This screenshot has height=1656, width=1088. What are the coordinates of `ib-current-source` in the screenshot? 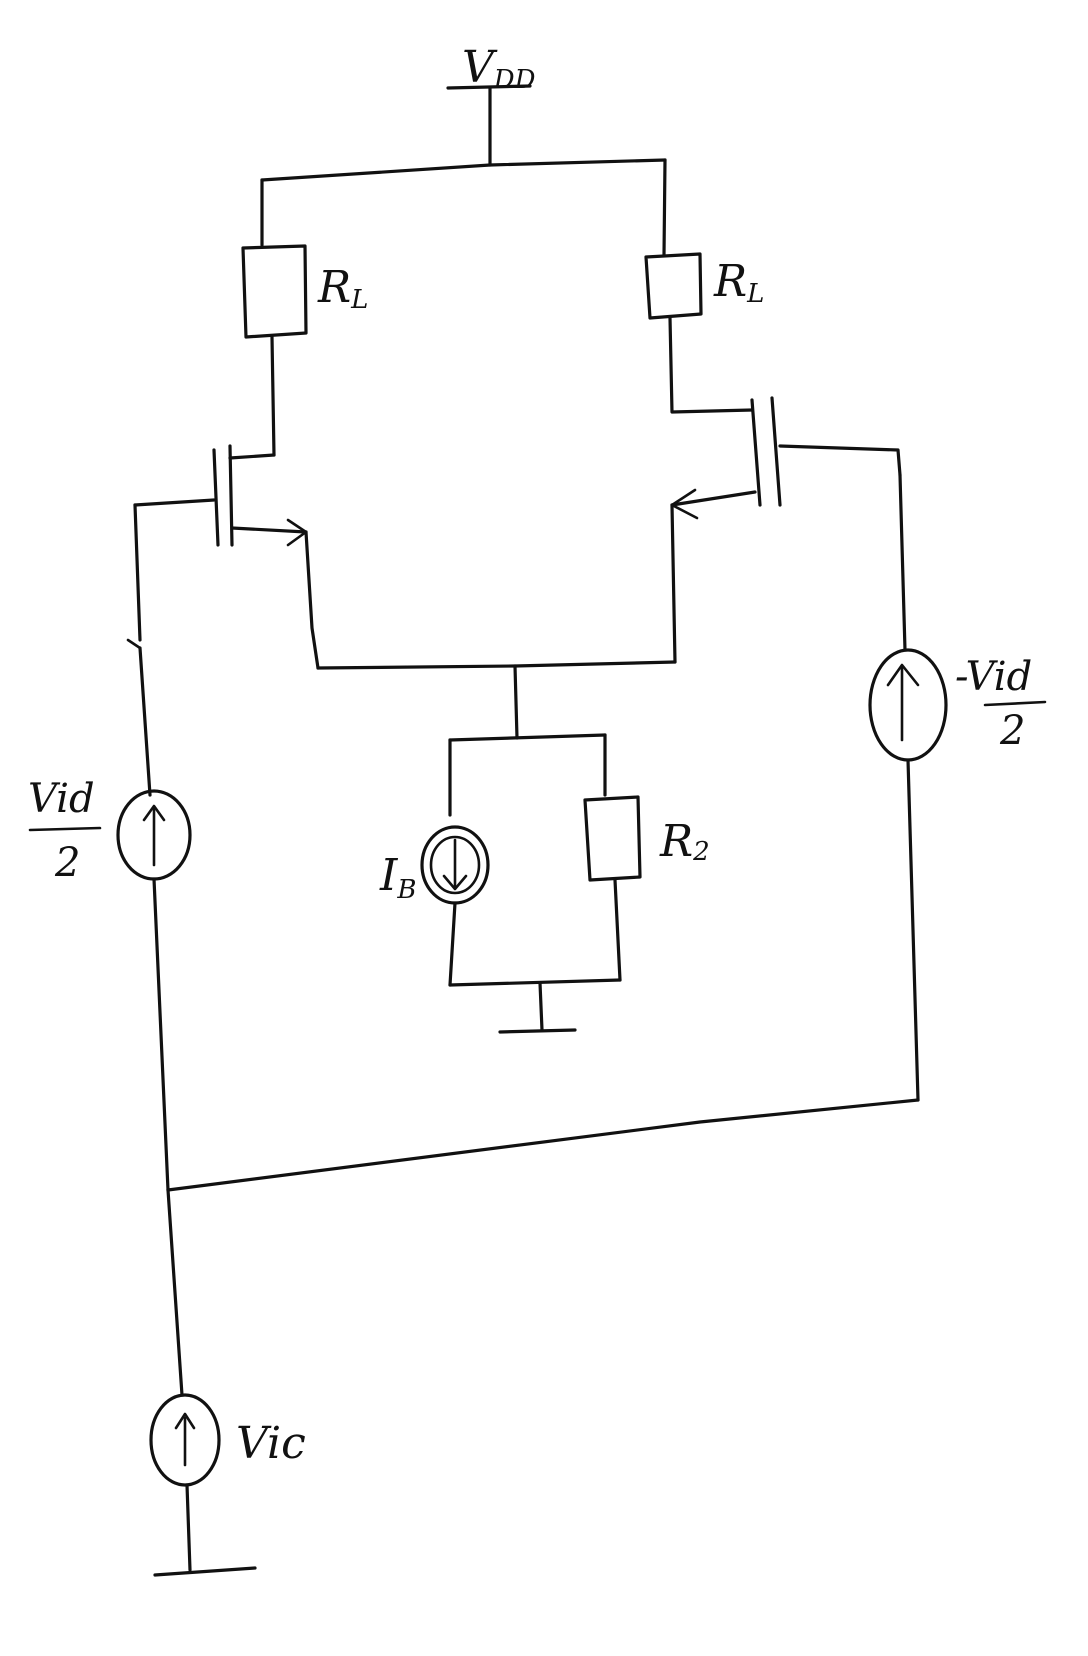 It's located at (455, 906).